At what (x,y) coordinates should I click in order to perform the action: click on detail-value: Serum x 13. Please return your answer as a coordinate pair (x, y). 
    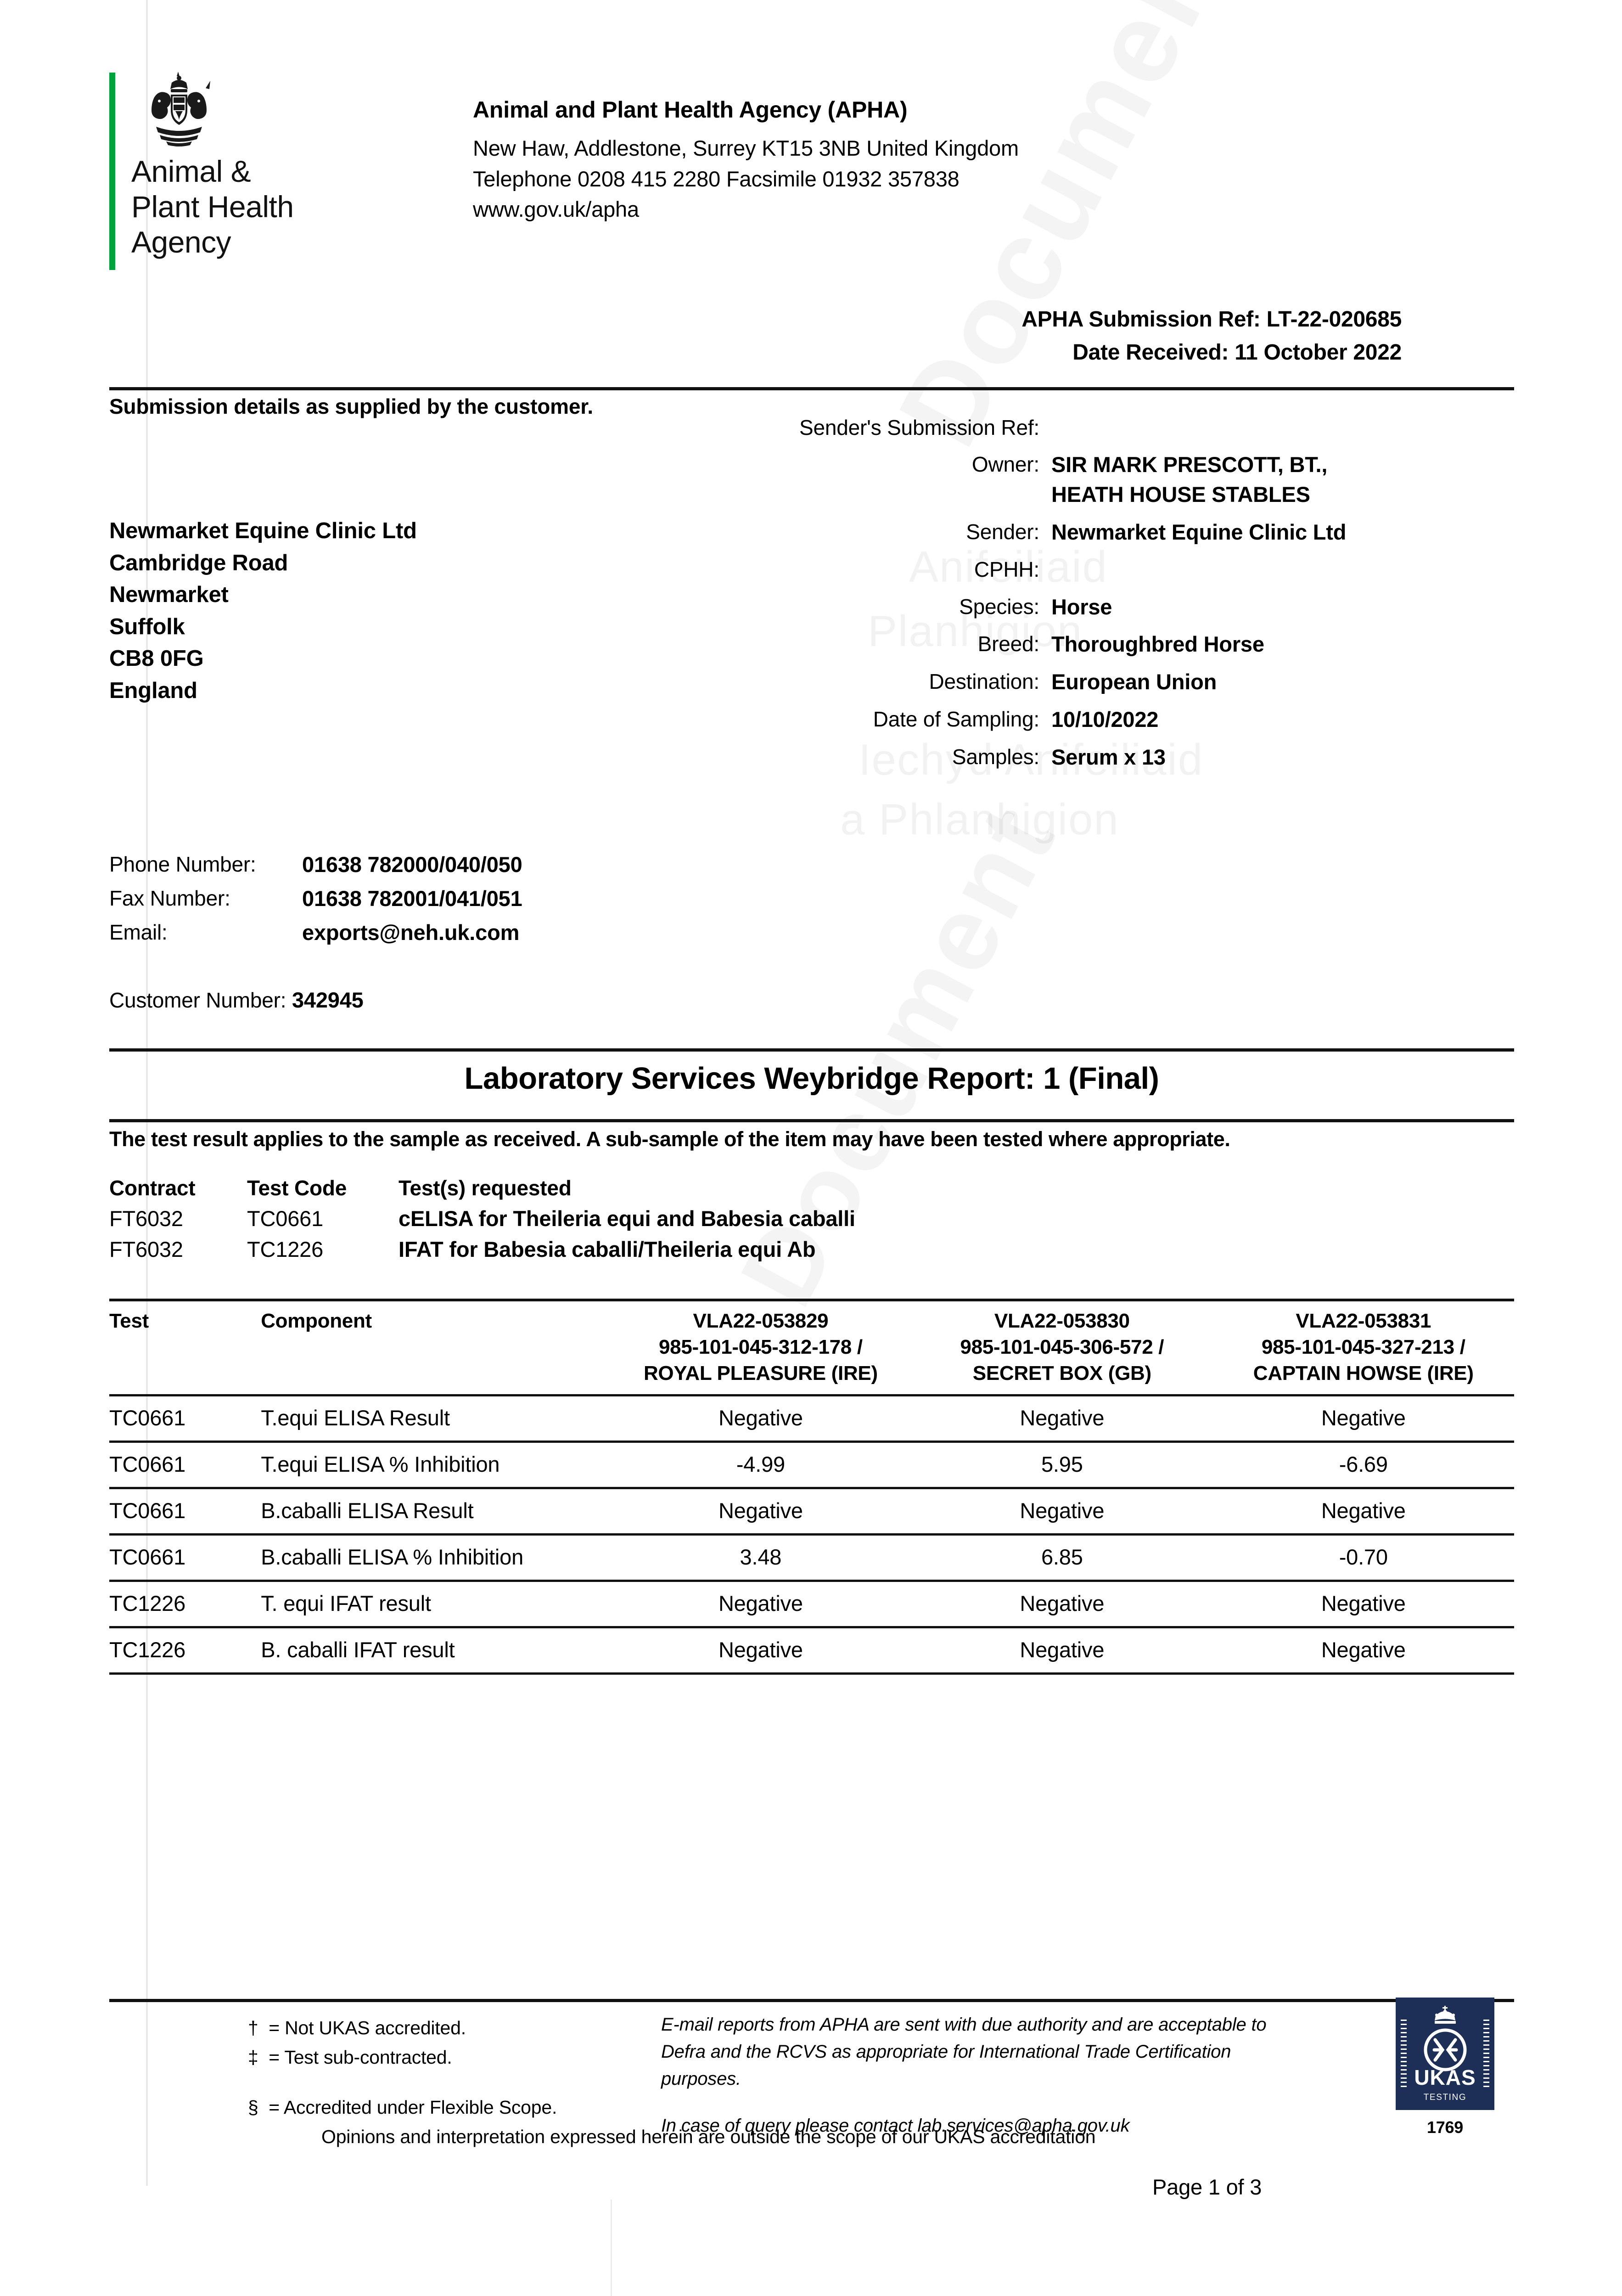
    Looking at the image, I should click on (1108, 756).